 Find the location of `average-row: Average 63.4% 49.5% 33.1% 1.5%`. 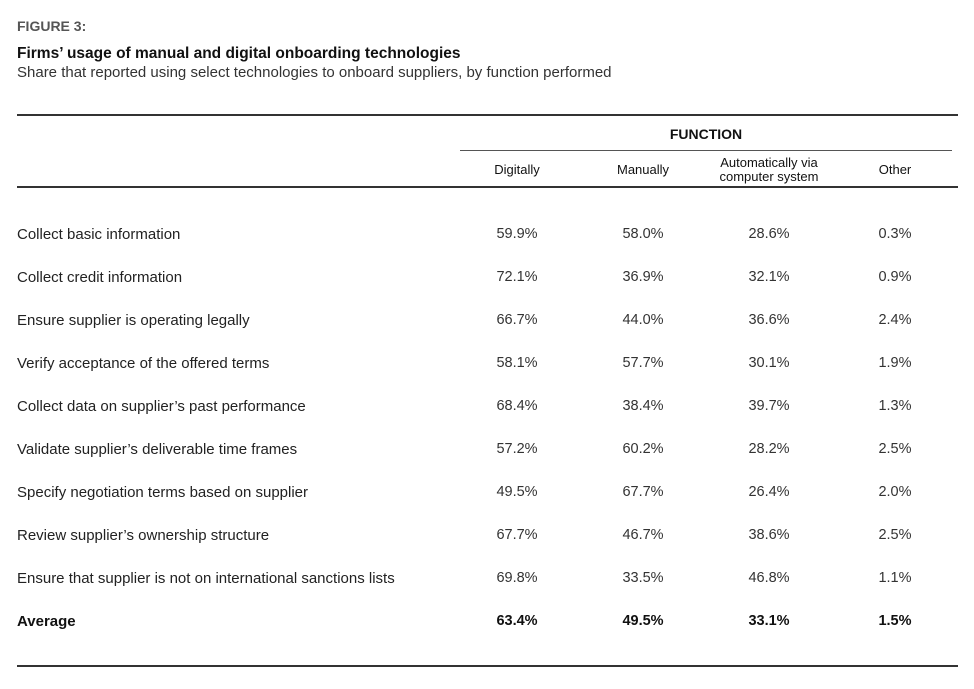

average-row: Average 63.4% 49.5% 33.1% 1.5% is located at coordinates (487, 621).